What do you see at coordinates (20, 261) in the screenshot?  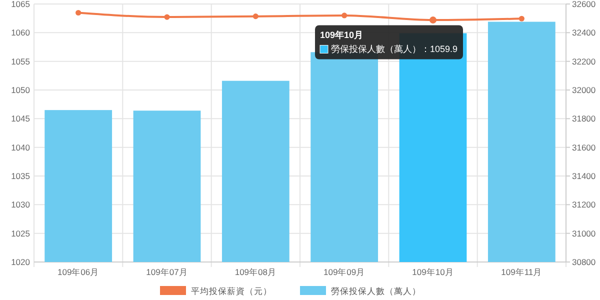 I see `y-tick-label: 1020` at bounding box center [20, 261].